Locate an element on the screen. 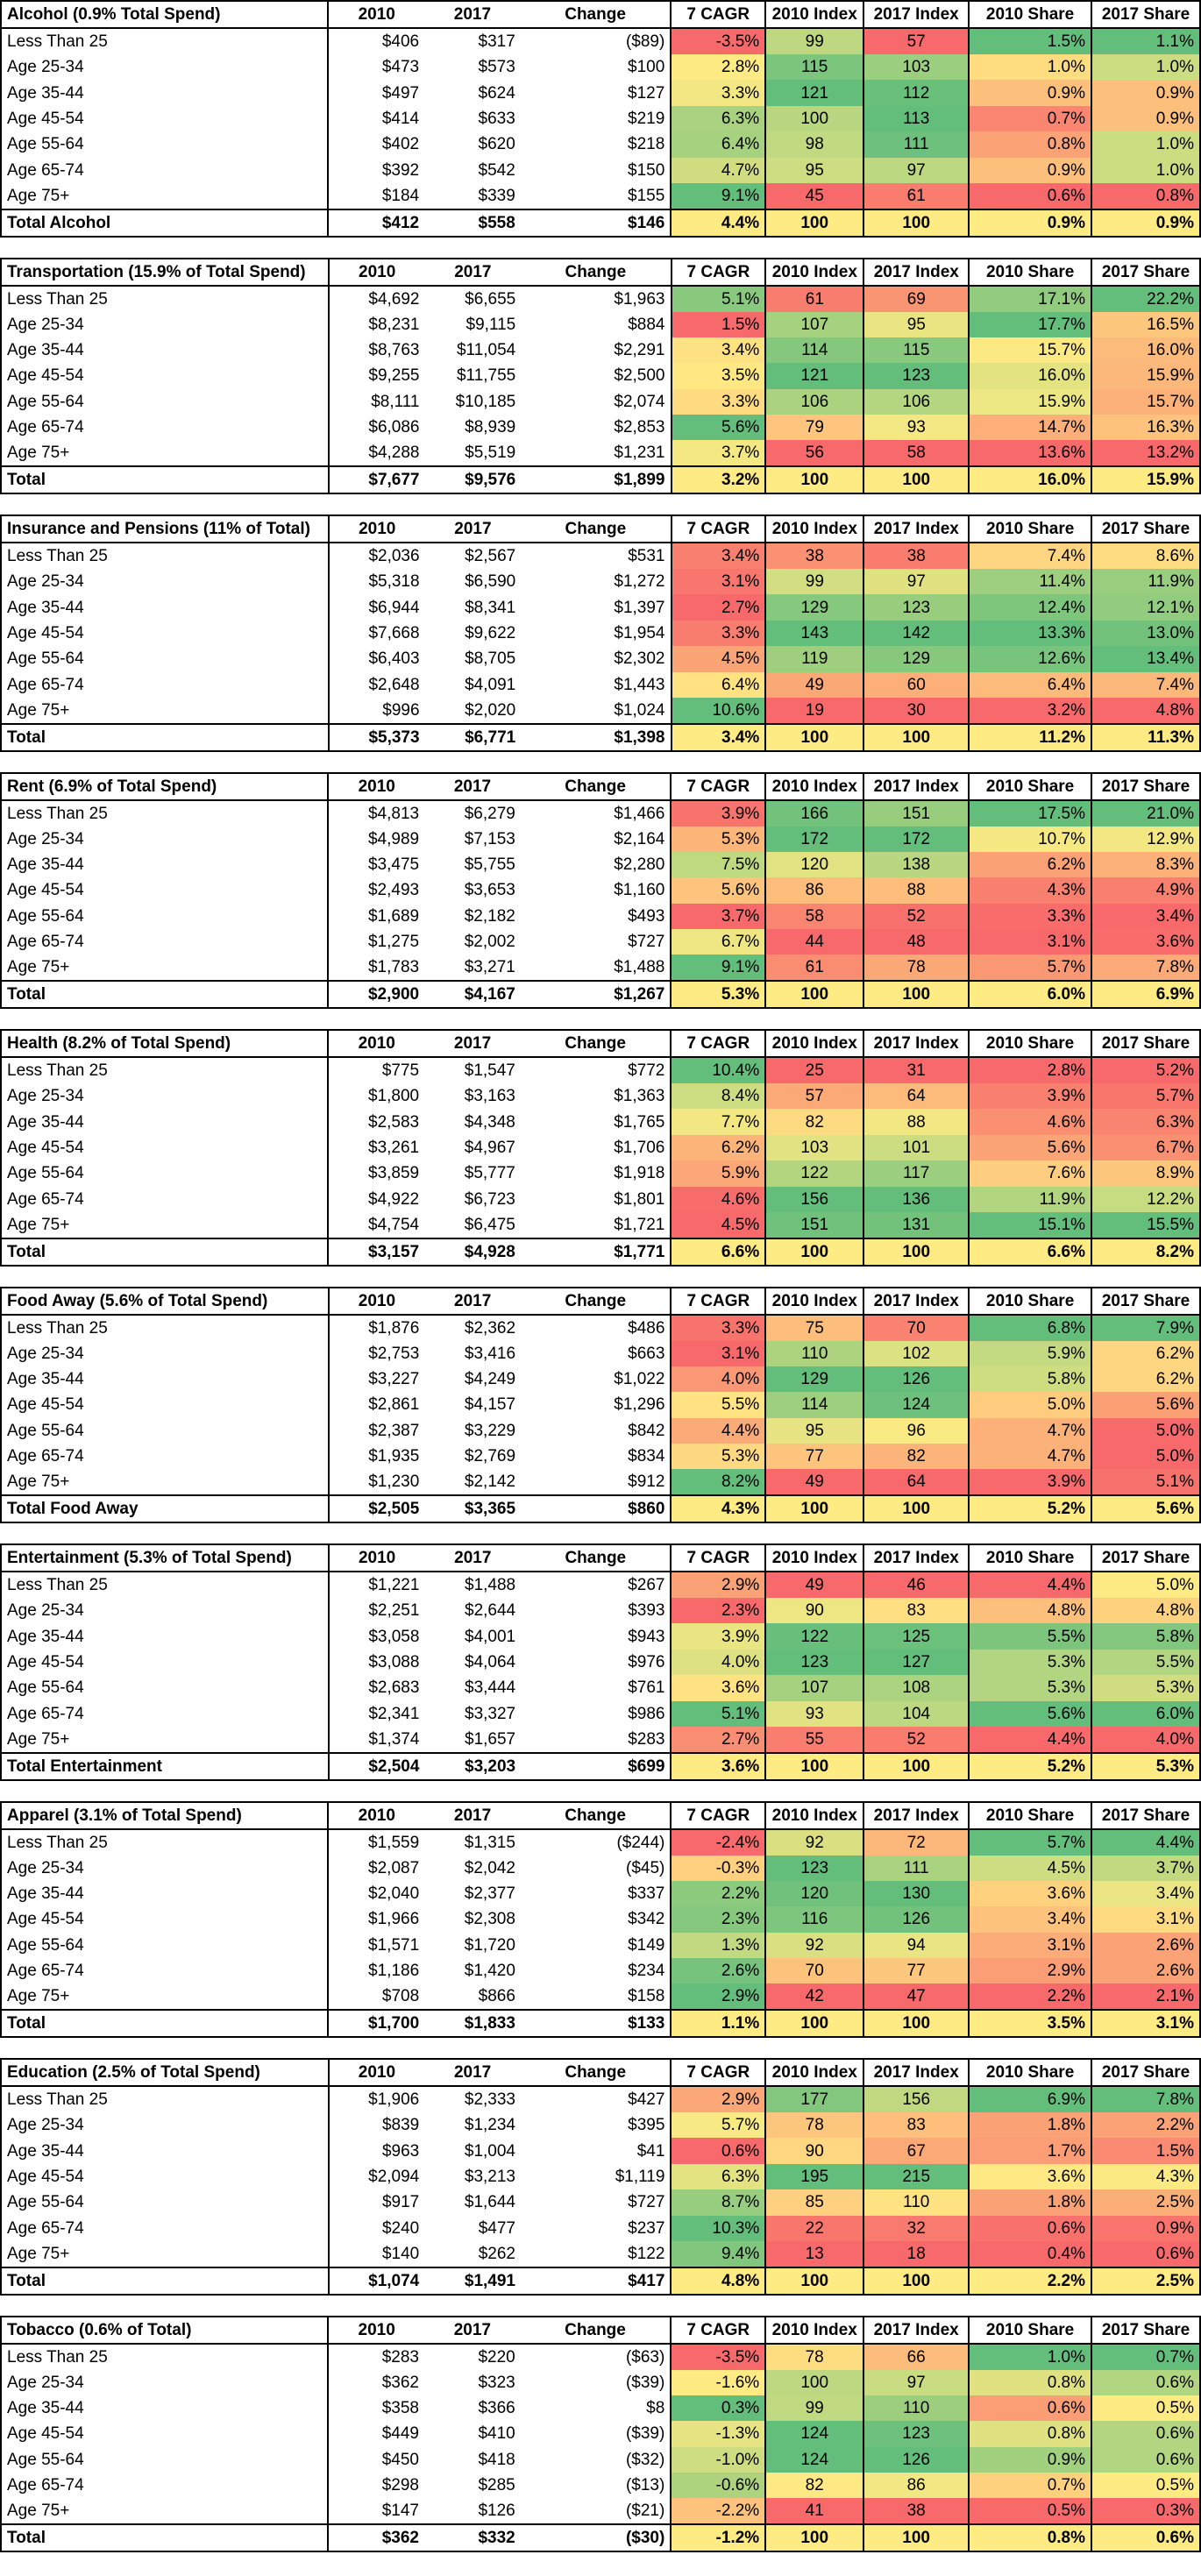  cell-idx2010: 129 is located at coordinates (814, 608).